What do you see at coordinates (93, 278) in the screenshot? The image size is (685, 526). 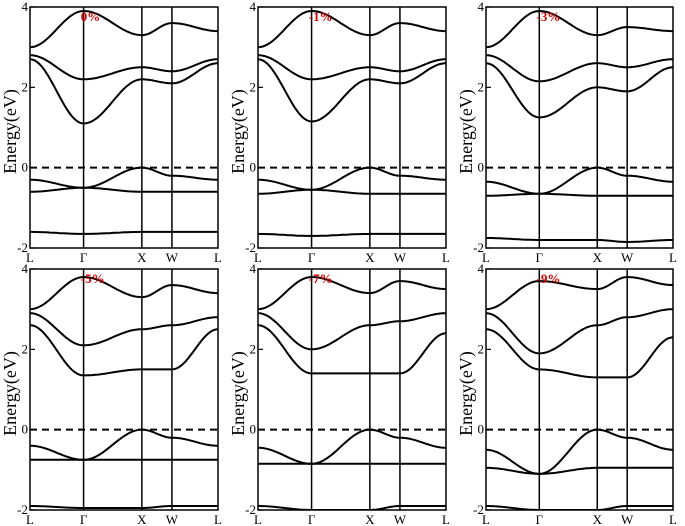 I see `strain-label: -5%` at bounding box center [93, 278].